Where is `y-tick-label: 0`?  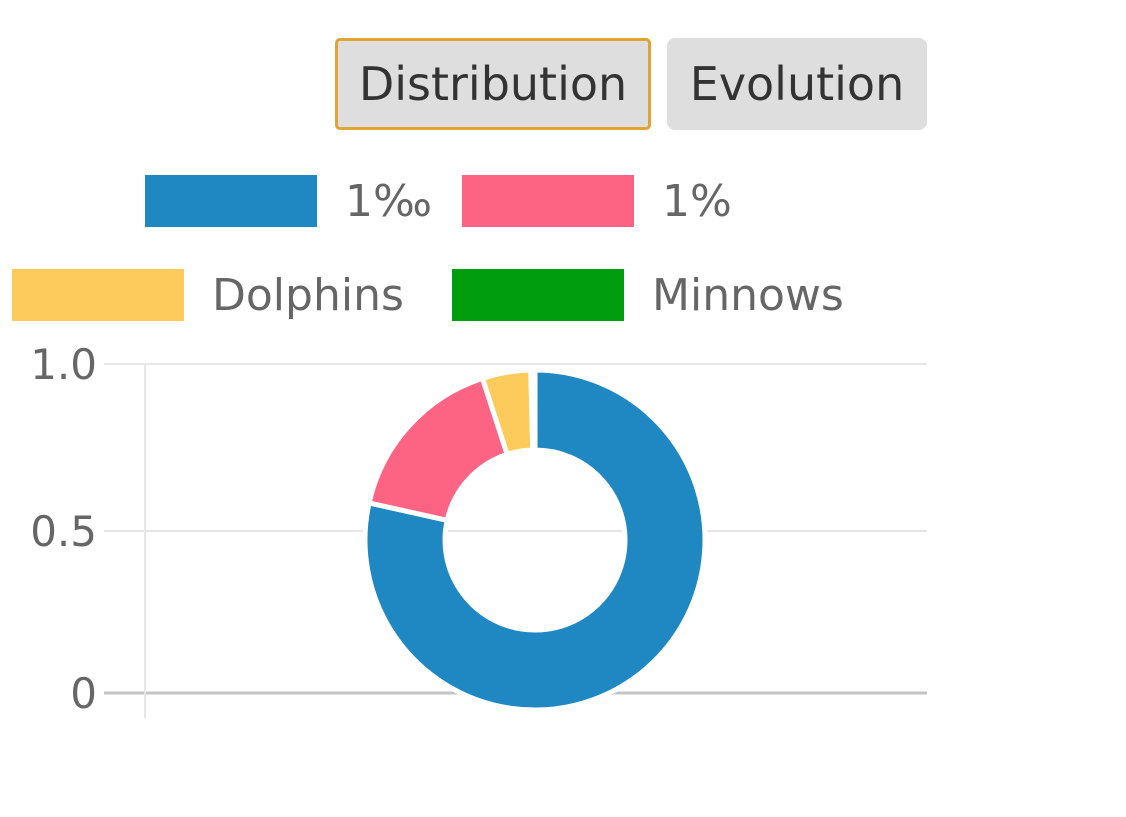 y-tick-label: 0 is located at coordinates (83, 693).